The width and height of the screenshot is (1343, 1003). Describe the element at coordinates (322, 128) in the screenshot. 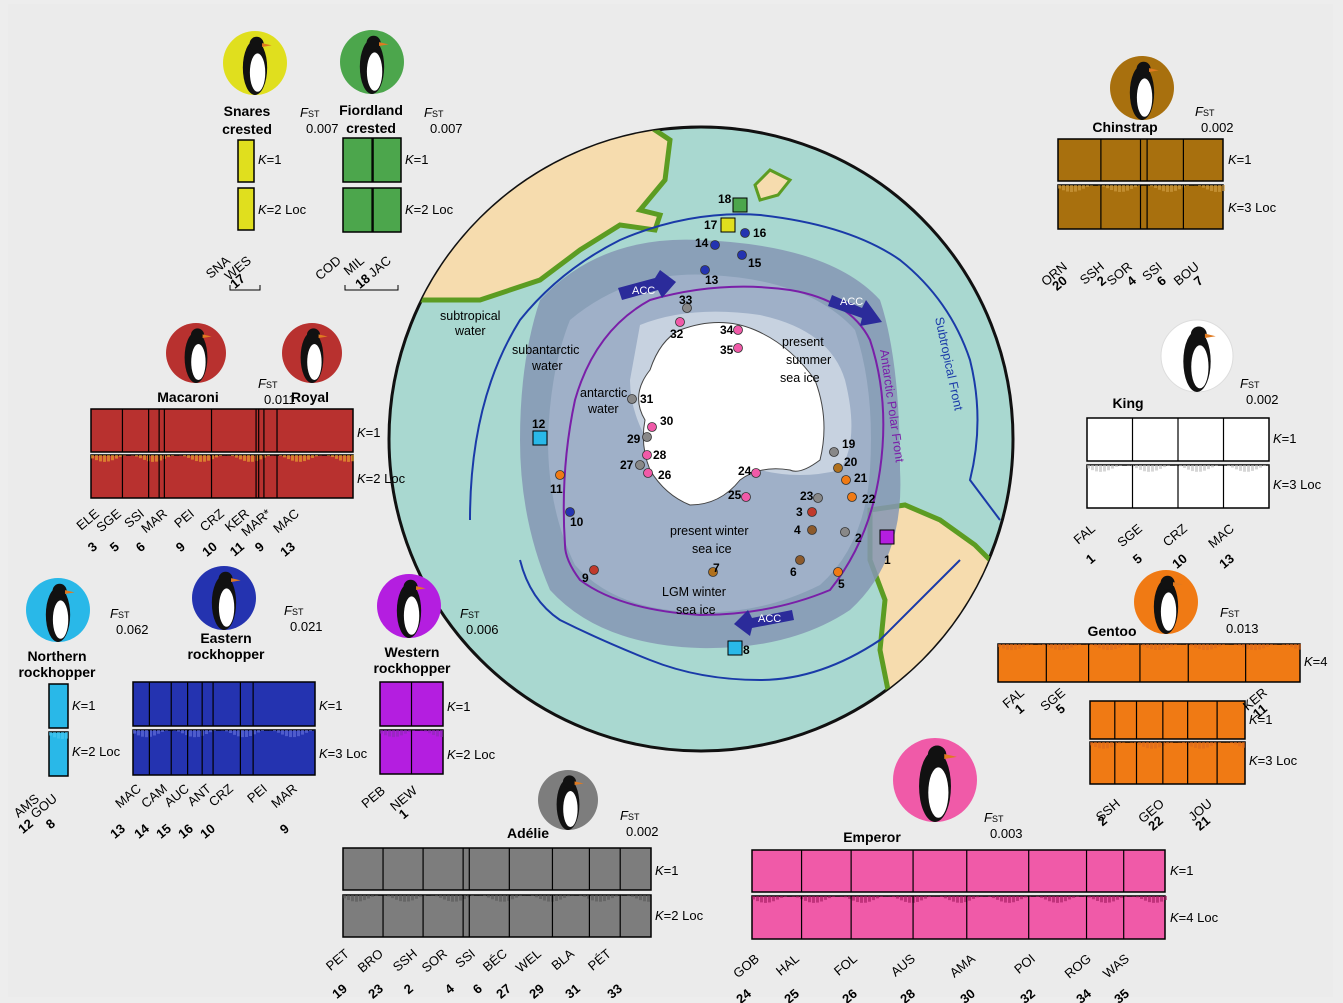

I see `fst-value: 0.007` at that location.